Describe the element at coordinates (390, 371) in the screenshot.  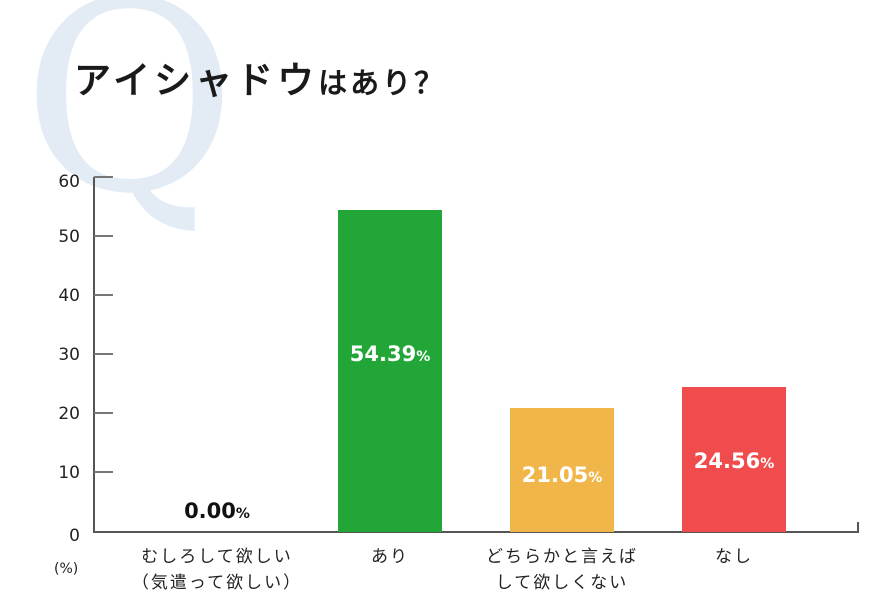
I see `bar-ari` at that location.